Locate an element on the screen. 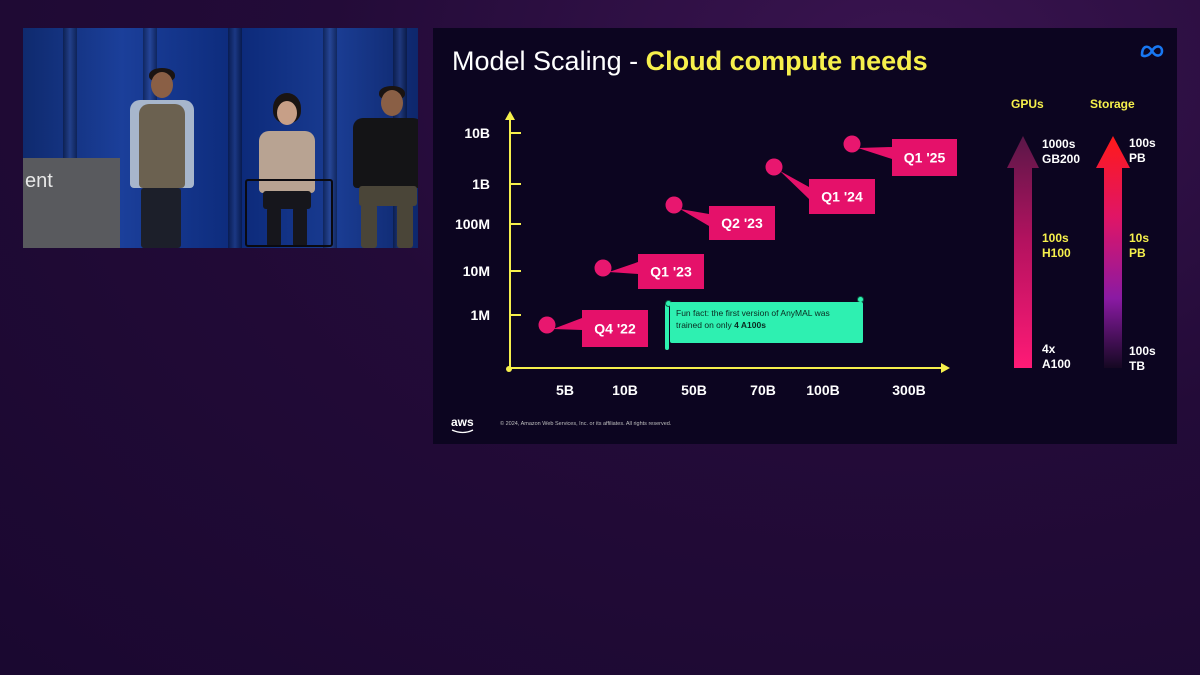  point-label: Q1 '23 is located at coordinates (671, 272).